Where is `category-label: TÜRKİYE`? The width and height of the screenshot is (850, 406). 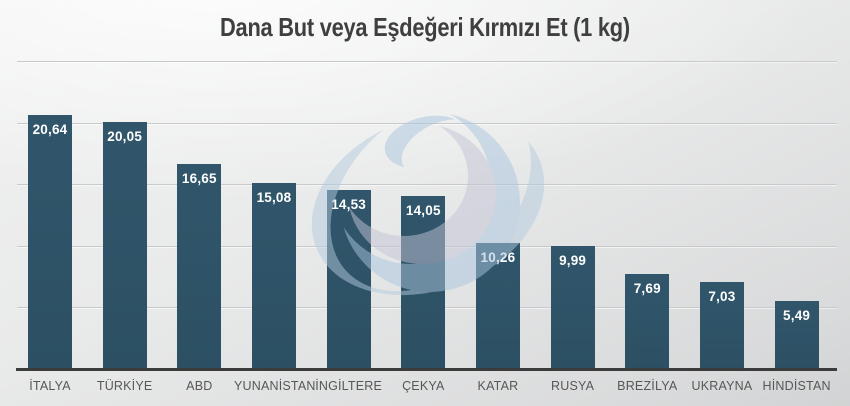 category-label: TÜRKİYE is located at coordinates (124, 386).